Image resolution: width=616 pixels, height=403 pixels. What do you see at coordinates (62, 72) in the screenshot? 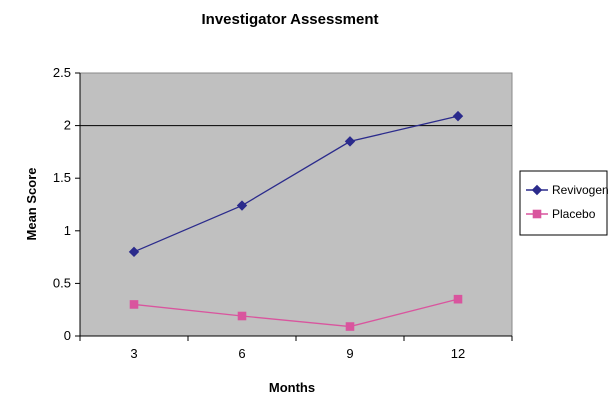
I see `y-tick-label: 2.5` at bounding box center [62, 72].